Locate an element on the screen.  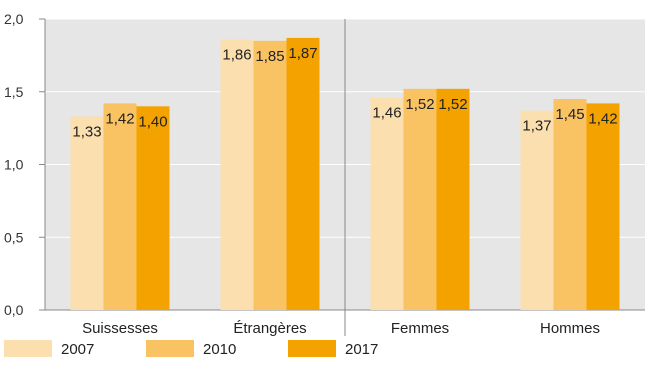
data-label: 1,85 is located at coordinates (269, 56).